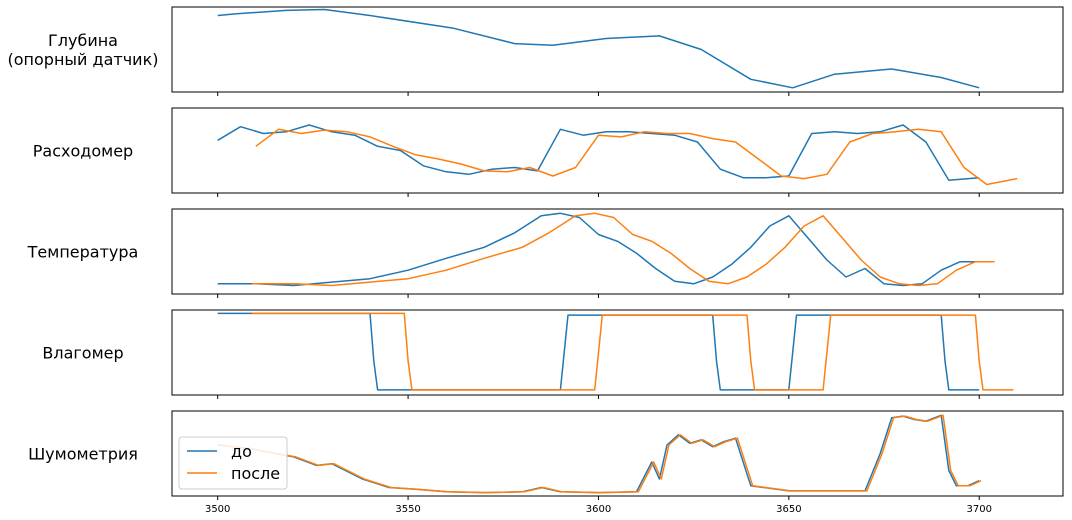  What do you see at coordinates (217, 509) in the screenshot?
I see `x-tick-label: 3500` at bounding box center [217, 509].